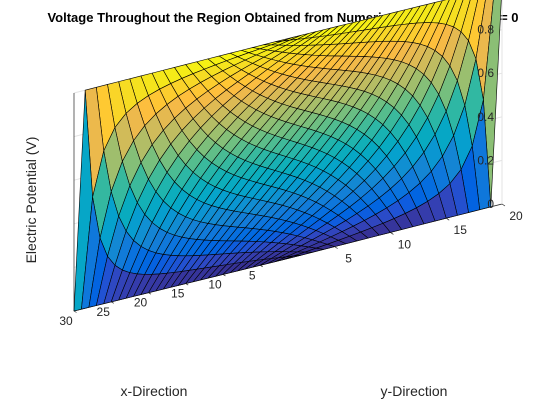  What do you see at coordinates (516, 216) in the screenshot?
I see `y-tick-label: 20` at bounding box center [516, 216].